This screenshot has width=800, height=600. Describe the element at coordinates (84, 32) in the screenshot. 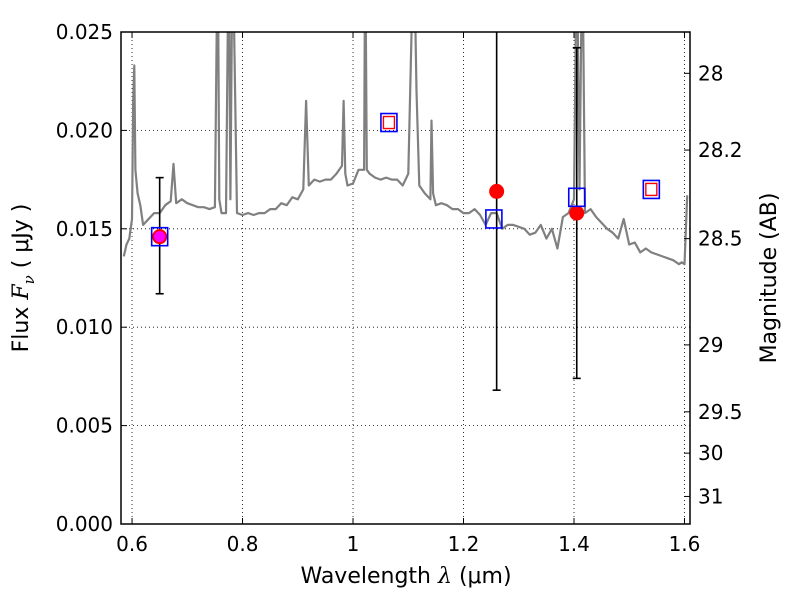

I see `y-tick-label: 0.025` at that location.